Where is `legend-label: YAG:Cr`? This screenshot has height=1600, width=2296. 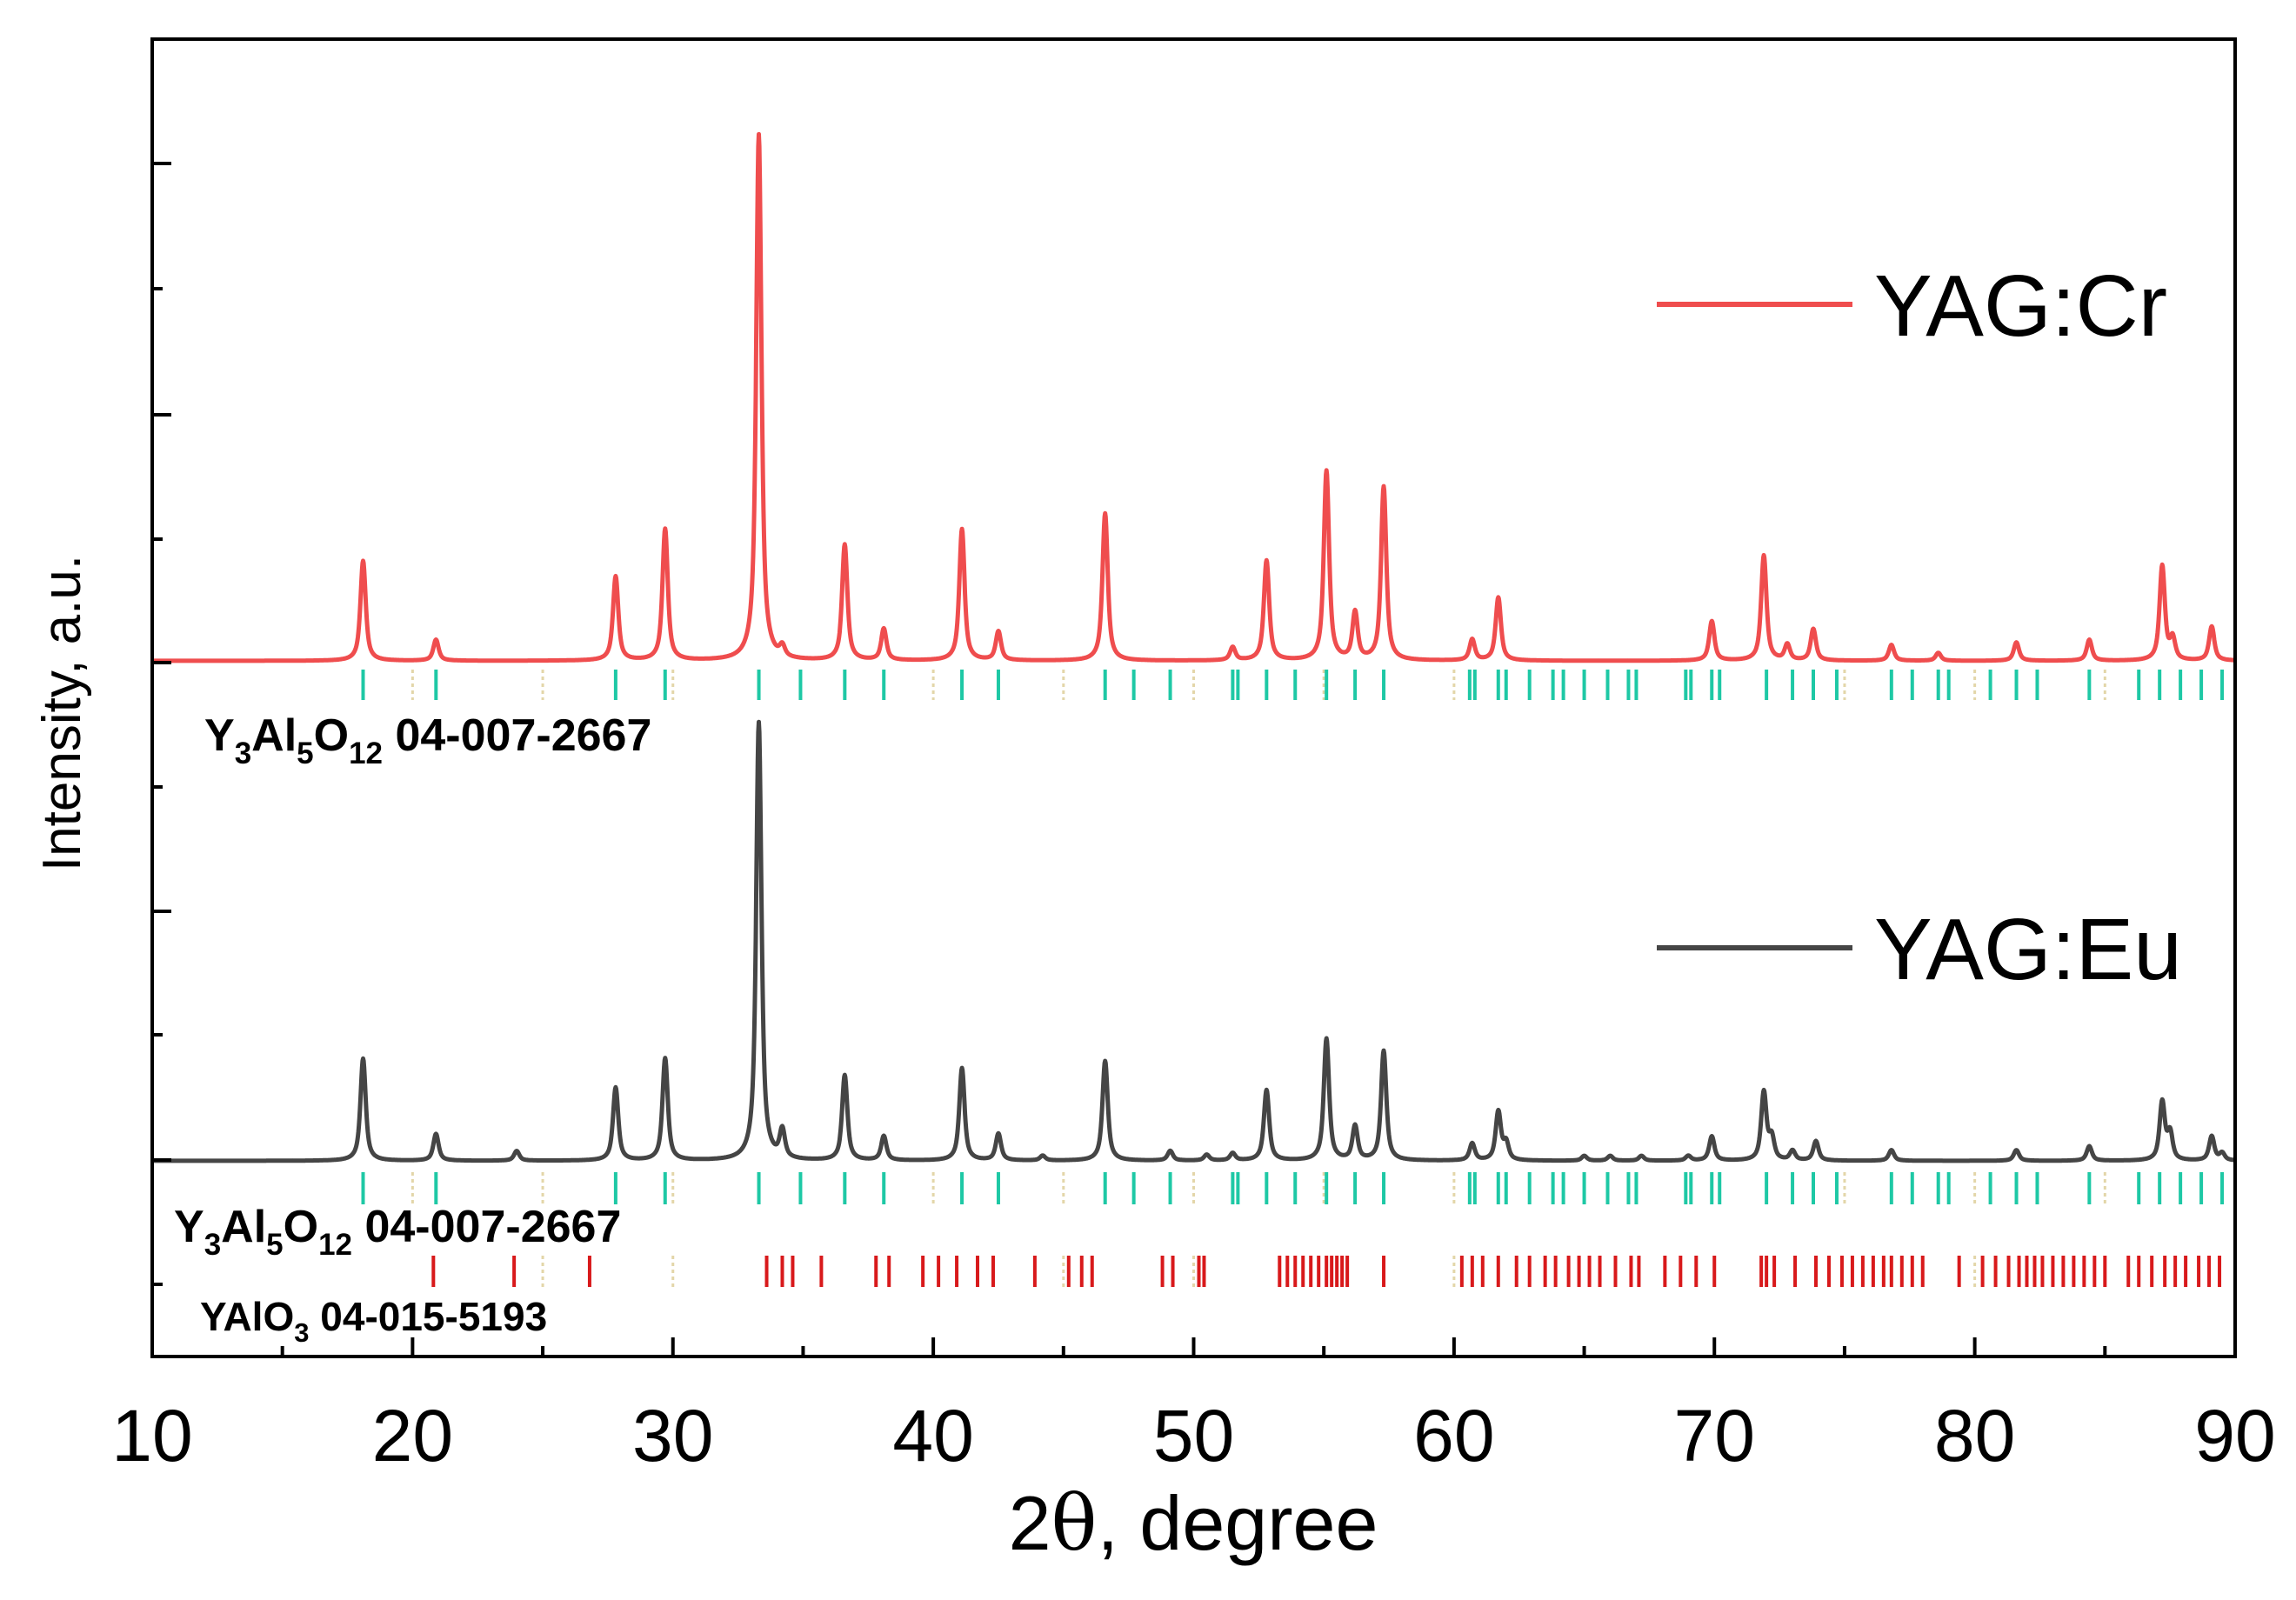 legend-label: YAG:Cr is located at coordinates (2021, 306).